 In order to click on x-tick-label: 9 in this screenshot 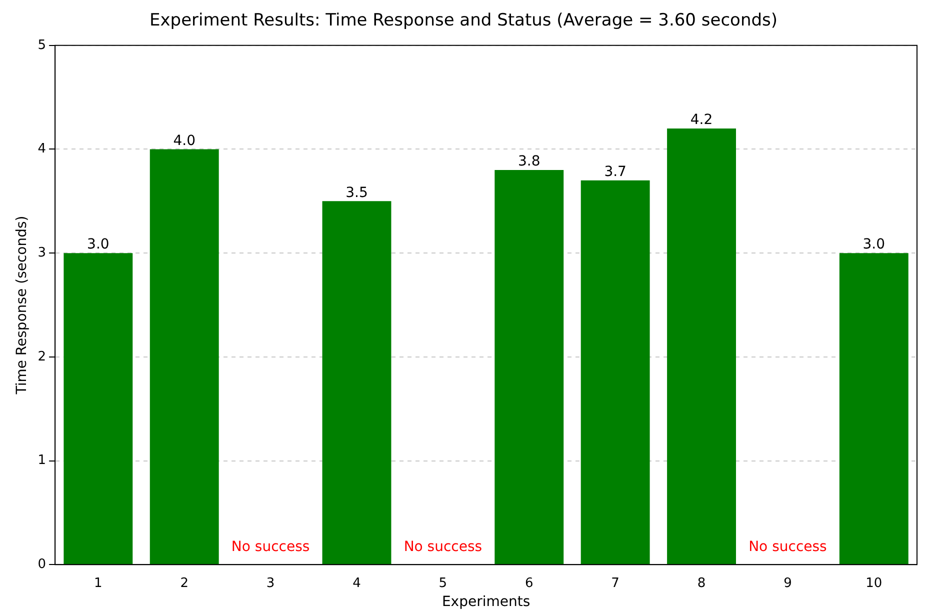, I will do `click(788, 583)`.